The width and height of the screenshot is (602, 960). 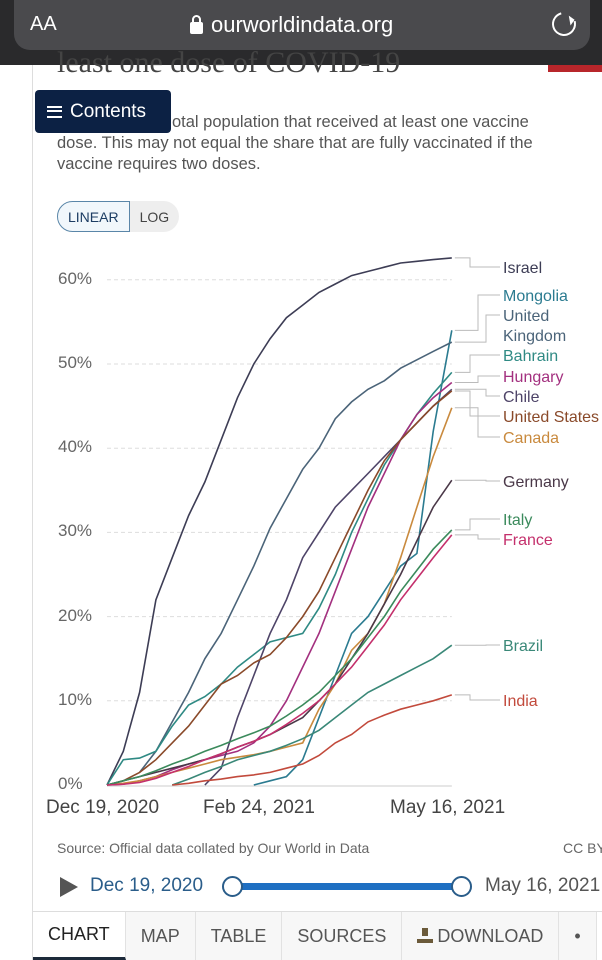 I want to click on contents-label: Contents, so click(x=108, y=111).